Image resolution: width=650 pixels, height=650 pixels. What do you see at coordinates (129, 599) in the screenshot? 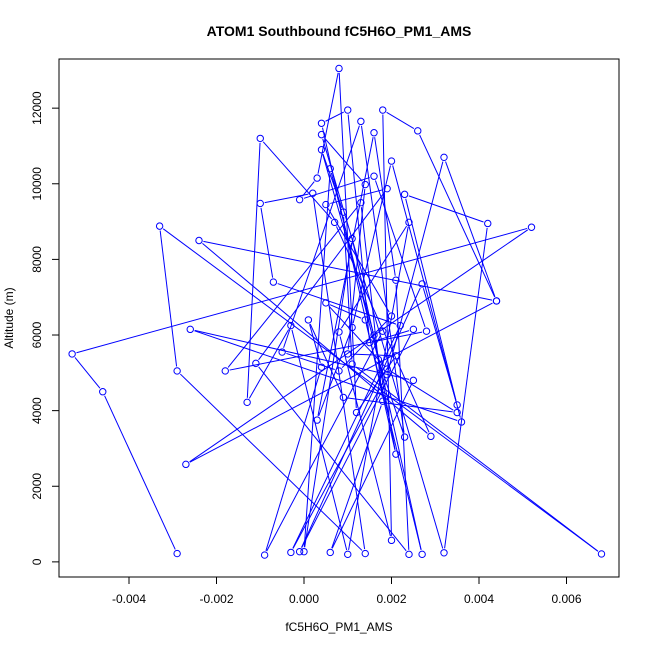
I see `x-tick-label: -0.004` at bounding box center [129, 599].